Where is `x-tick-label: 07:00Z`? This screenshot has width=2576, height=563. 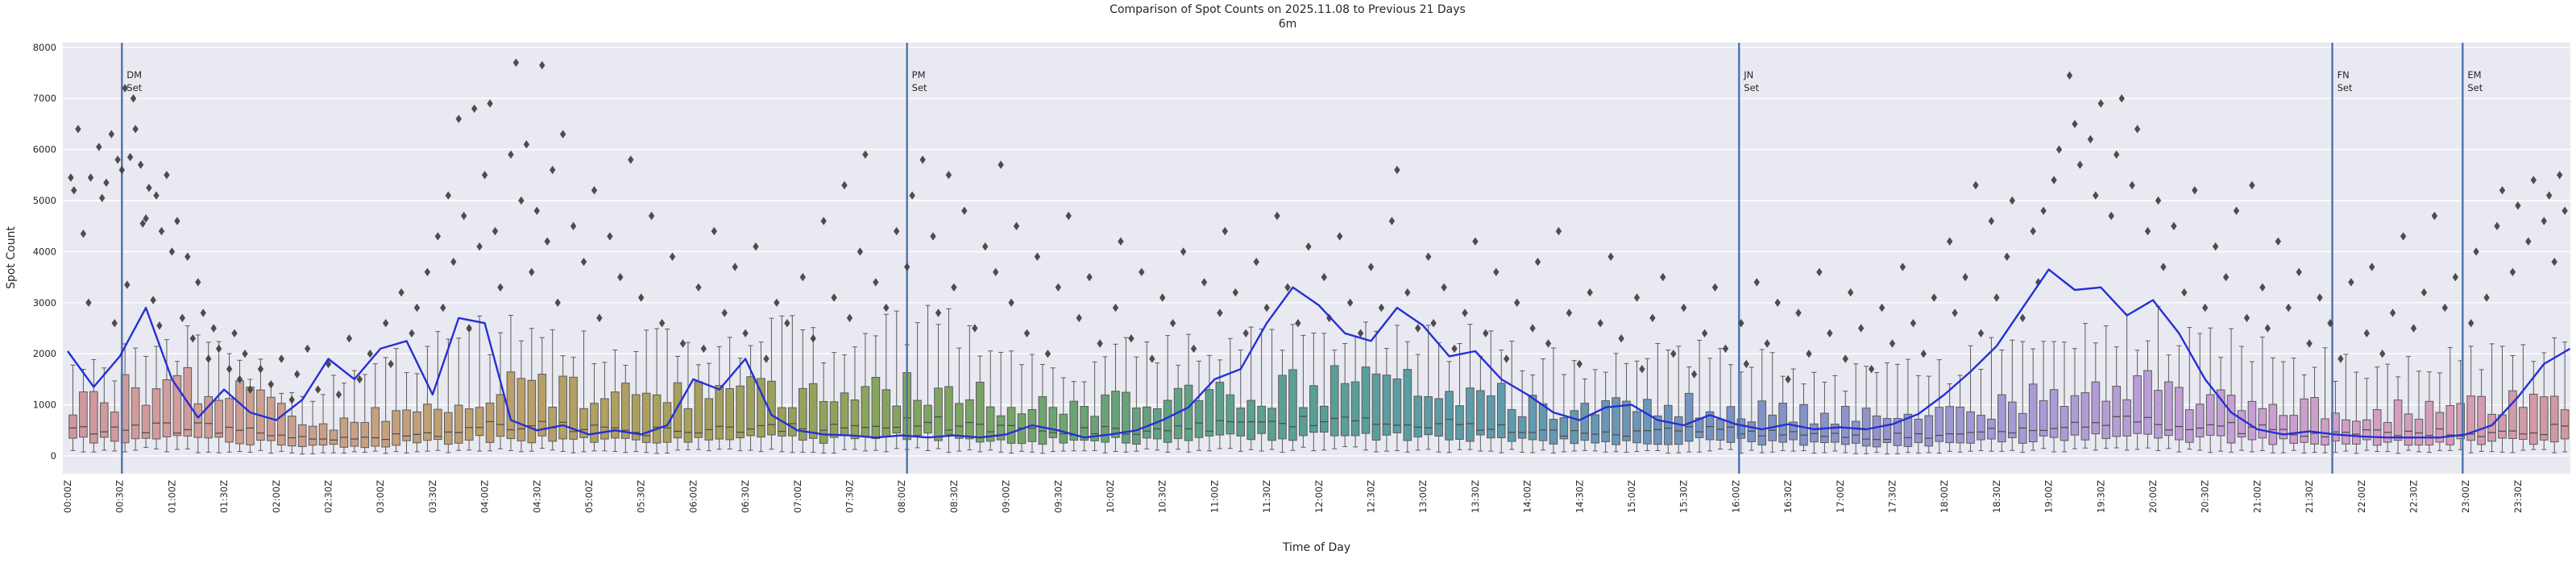 x-tick-label: 07:00Z is located at coordinates (797, 497).